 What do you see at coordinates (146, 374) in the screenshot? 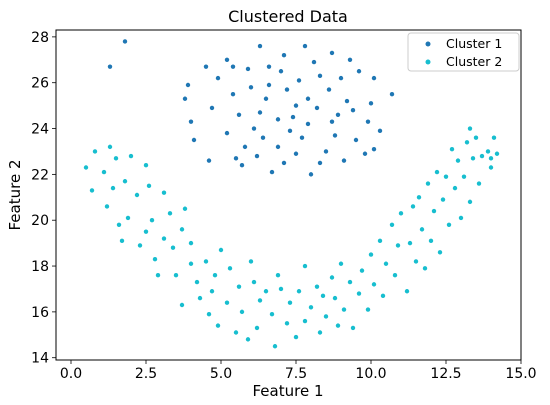
I see `x-tick-label: 2.5` at bounding box center [146, 374].